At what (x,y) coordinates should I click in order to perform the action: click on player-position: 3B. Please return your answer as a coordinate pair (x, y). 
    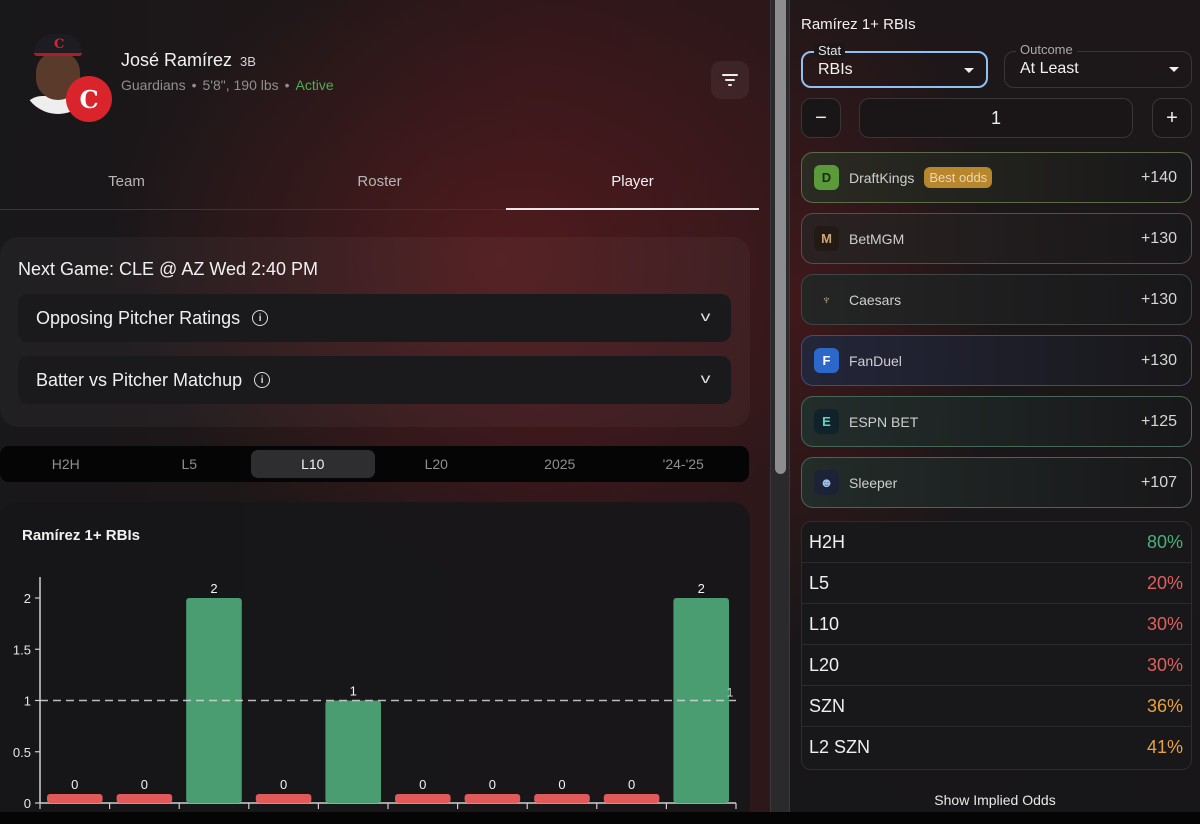
    Looking at the image, I should click on (248, 61).